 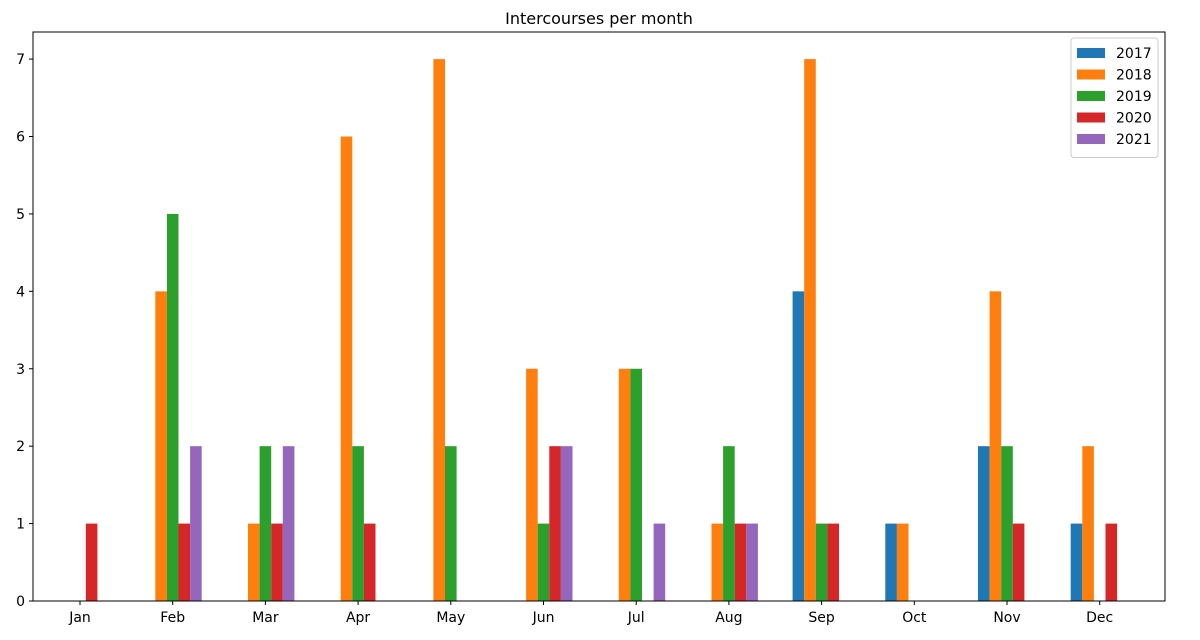 I want to click on y-tick-label: 6, so click(x=20, y=138).